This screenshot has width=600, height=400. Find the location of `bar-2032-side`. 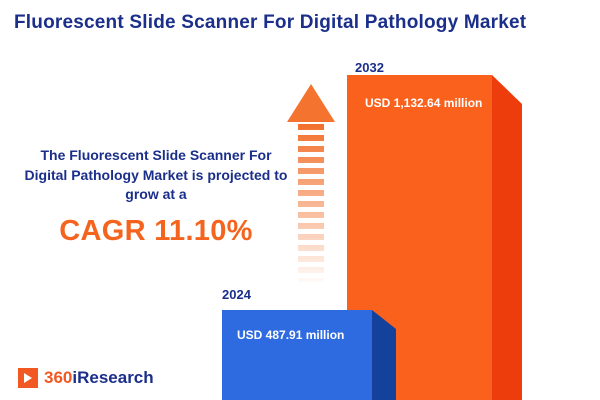

bar-2032-side is located at coordinates (507, 237).